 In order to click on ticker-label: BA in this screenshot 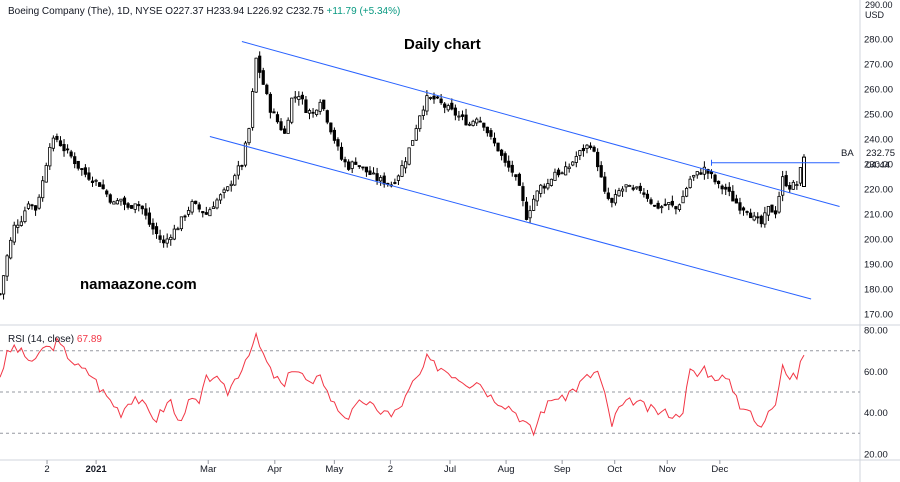, I will do `click(847, 153)`.